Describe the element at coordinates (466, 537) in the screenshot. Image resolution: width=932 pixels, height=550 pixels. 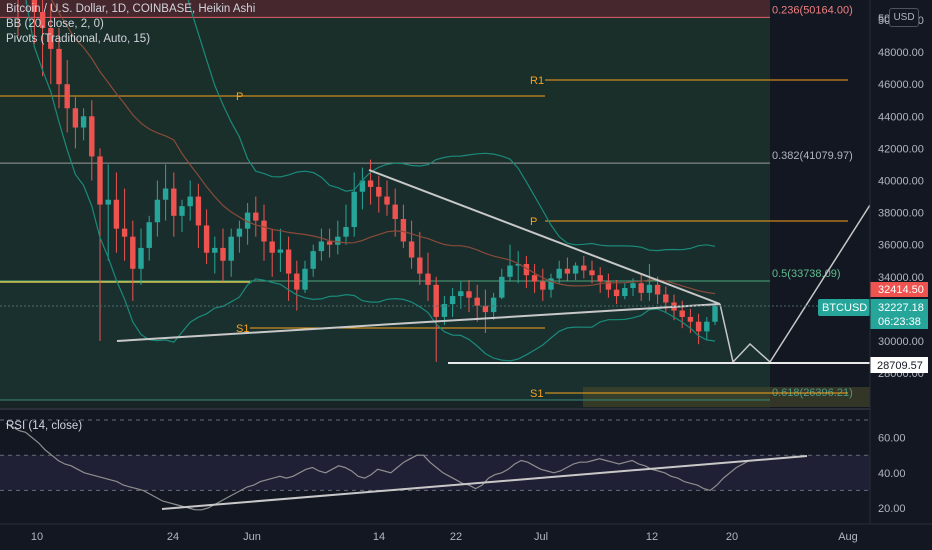
I see `time-axis` at that location.